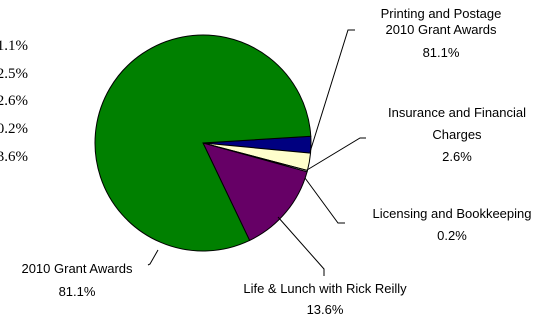  What do you see at coordinates (325, 309) in the screenshot?
I see `label-lunch-value: 13.6%` at bounding box center [325, 309].